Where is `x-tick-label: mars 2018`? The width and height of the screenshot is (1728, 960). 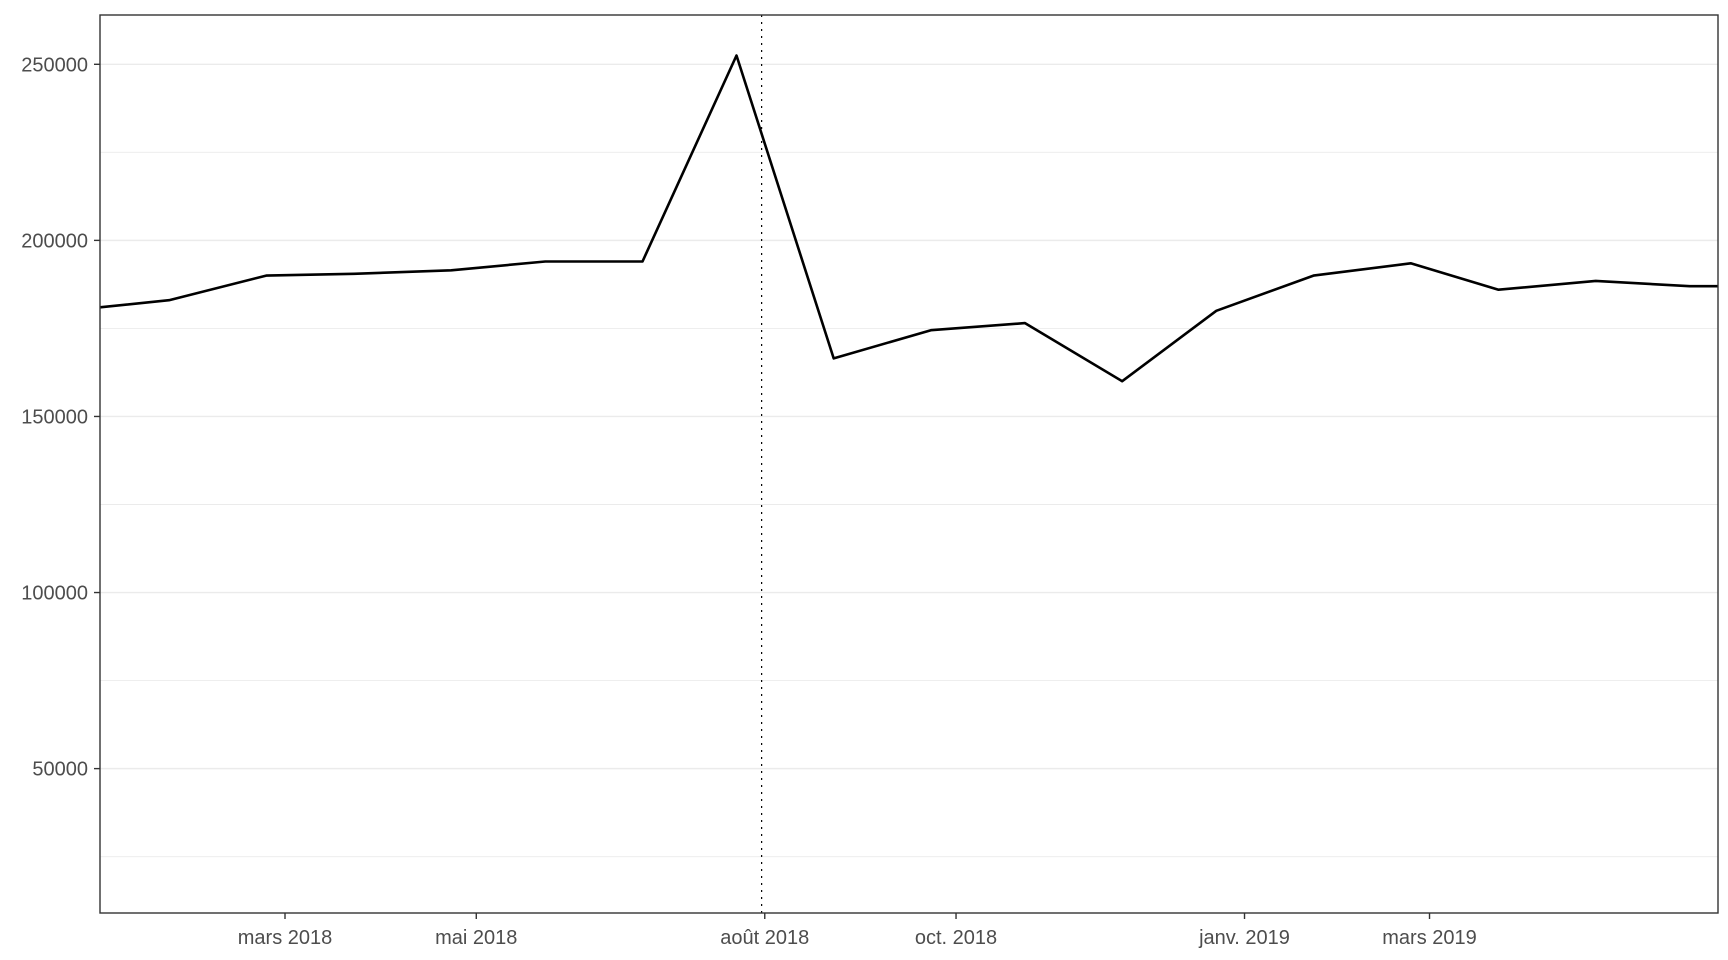
x-tick-label: mars 2018 is located at coordinates (285, 938).